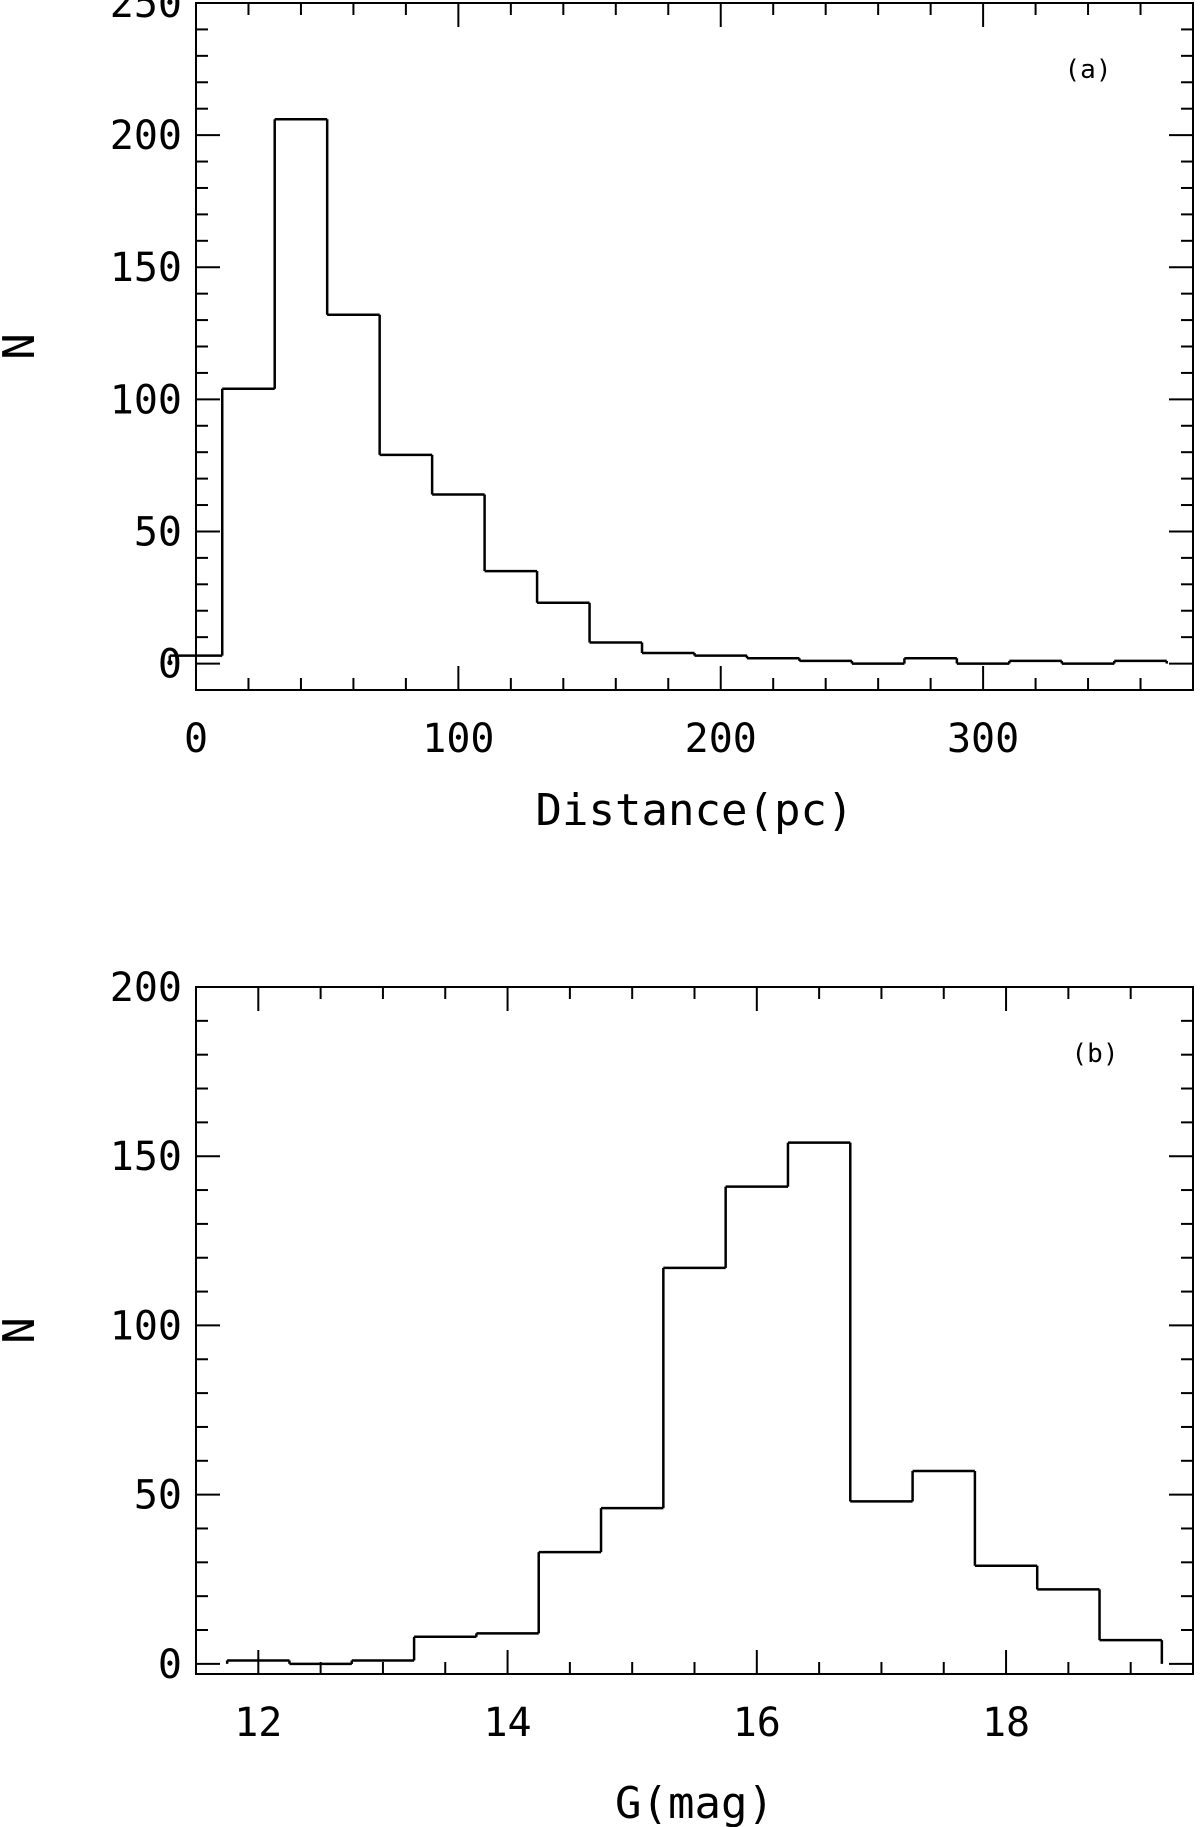  I want to click on a-ytick-label: 250, so click(146, 13).